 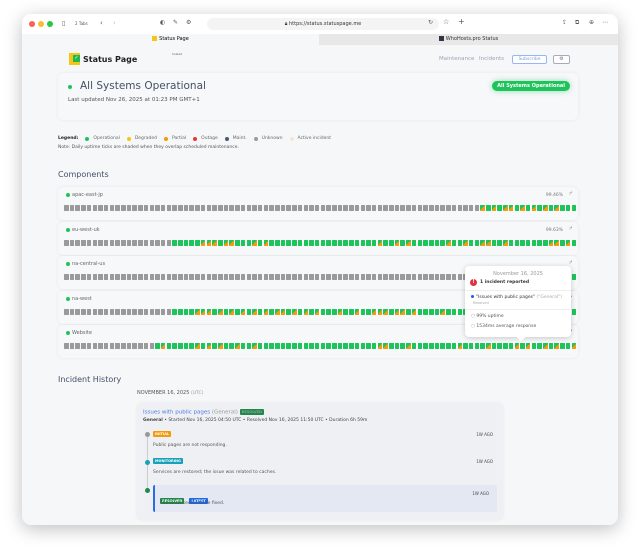 I want to click on nav-incidents: Incidents, so click(x=492, y=59).